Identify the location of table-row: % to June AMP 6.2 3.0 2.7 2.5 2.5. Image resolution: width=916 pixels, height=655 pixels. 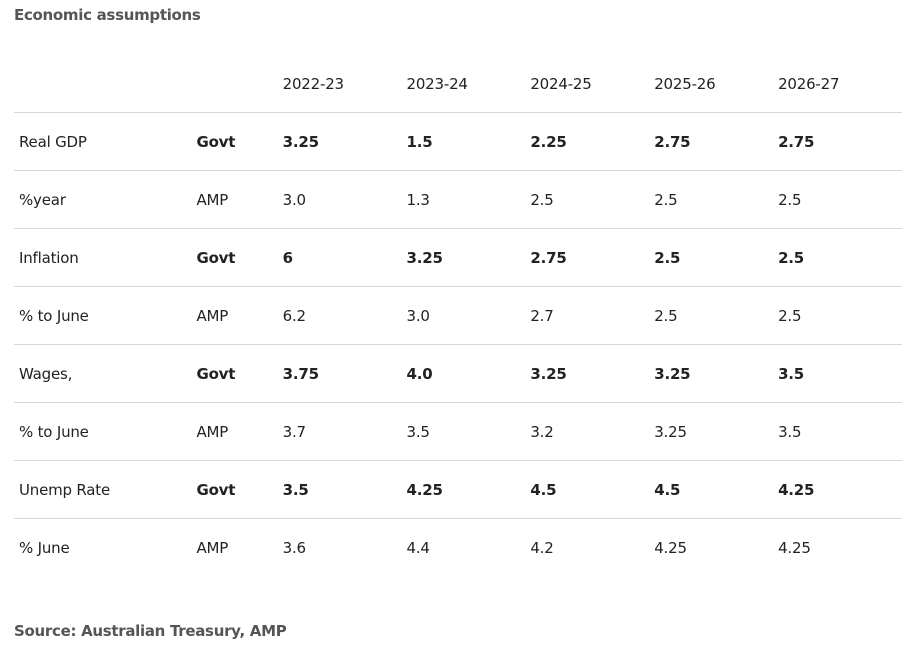
(458, 315).